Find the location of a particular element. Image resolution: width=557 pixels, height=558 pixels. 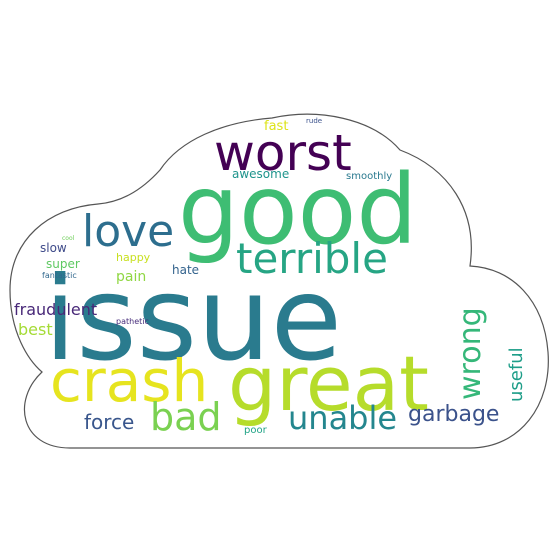

word-hate: hate is located at coordinates (186, 270).